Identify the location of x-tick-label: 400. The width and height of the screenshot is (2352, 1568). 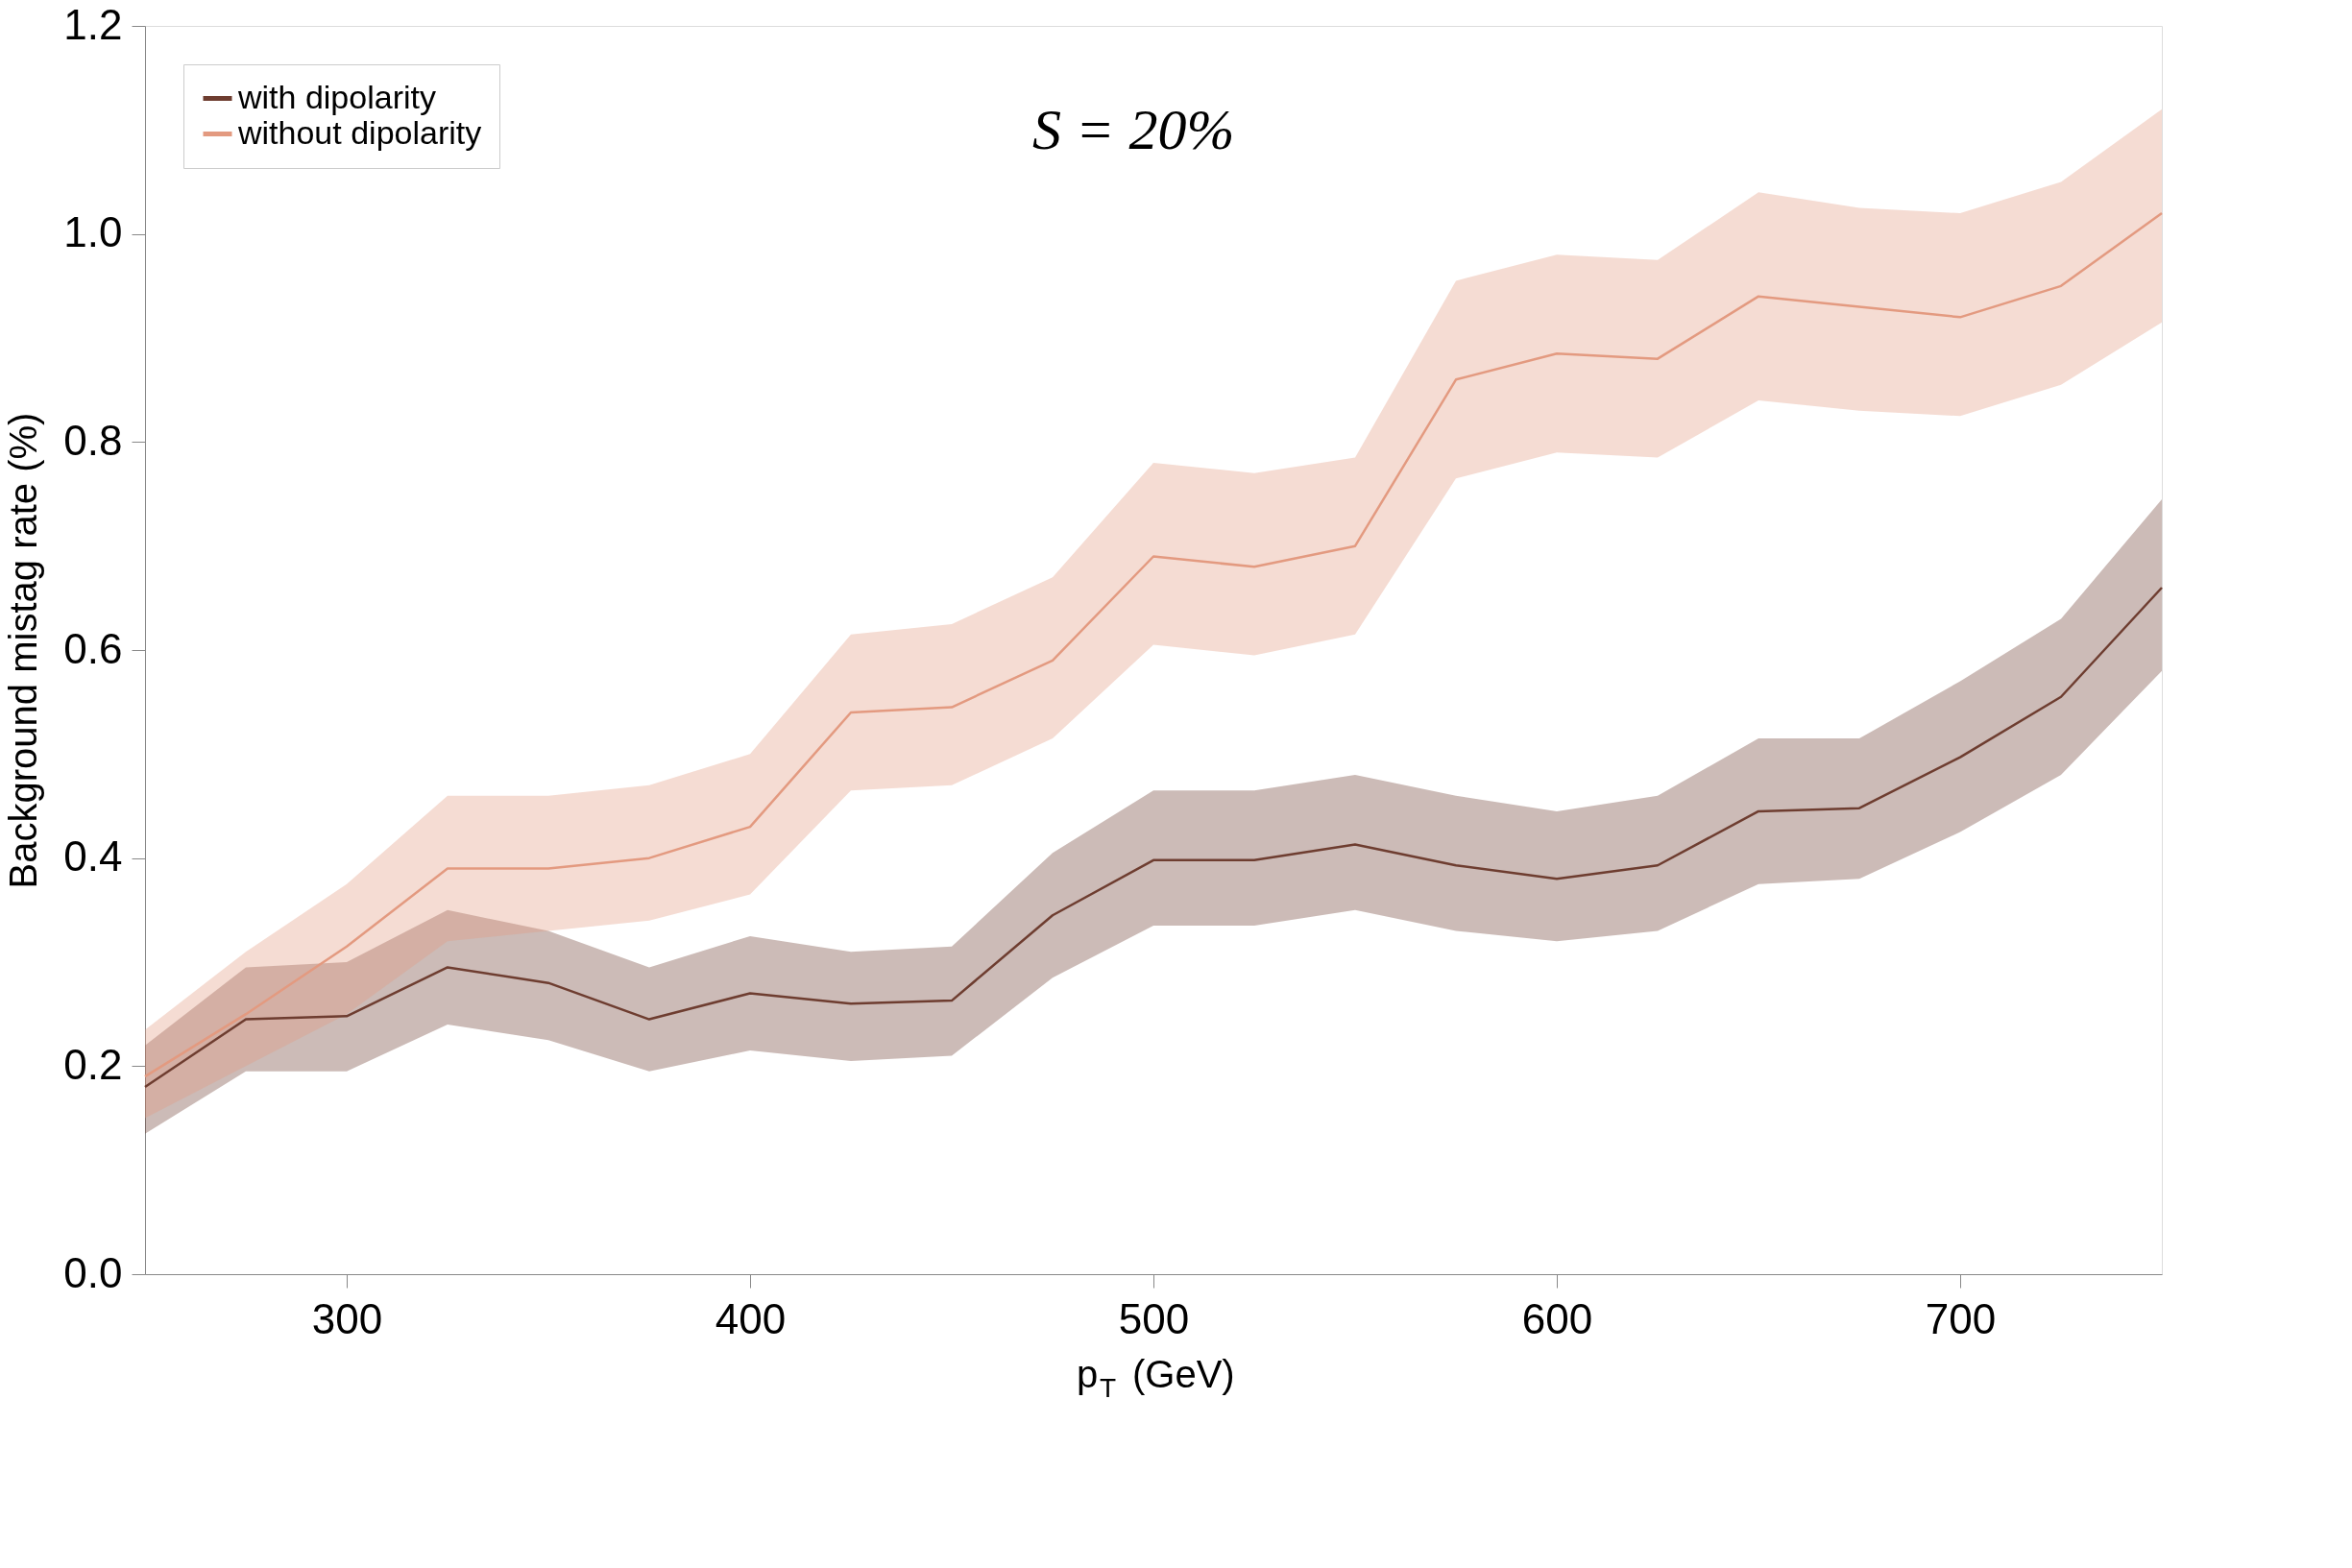
(751, 1318).